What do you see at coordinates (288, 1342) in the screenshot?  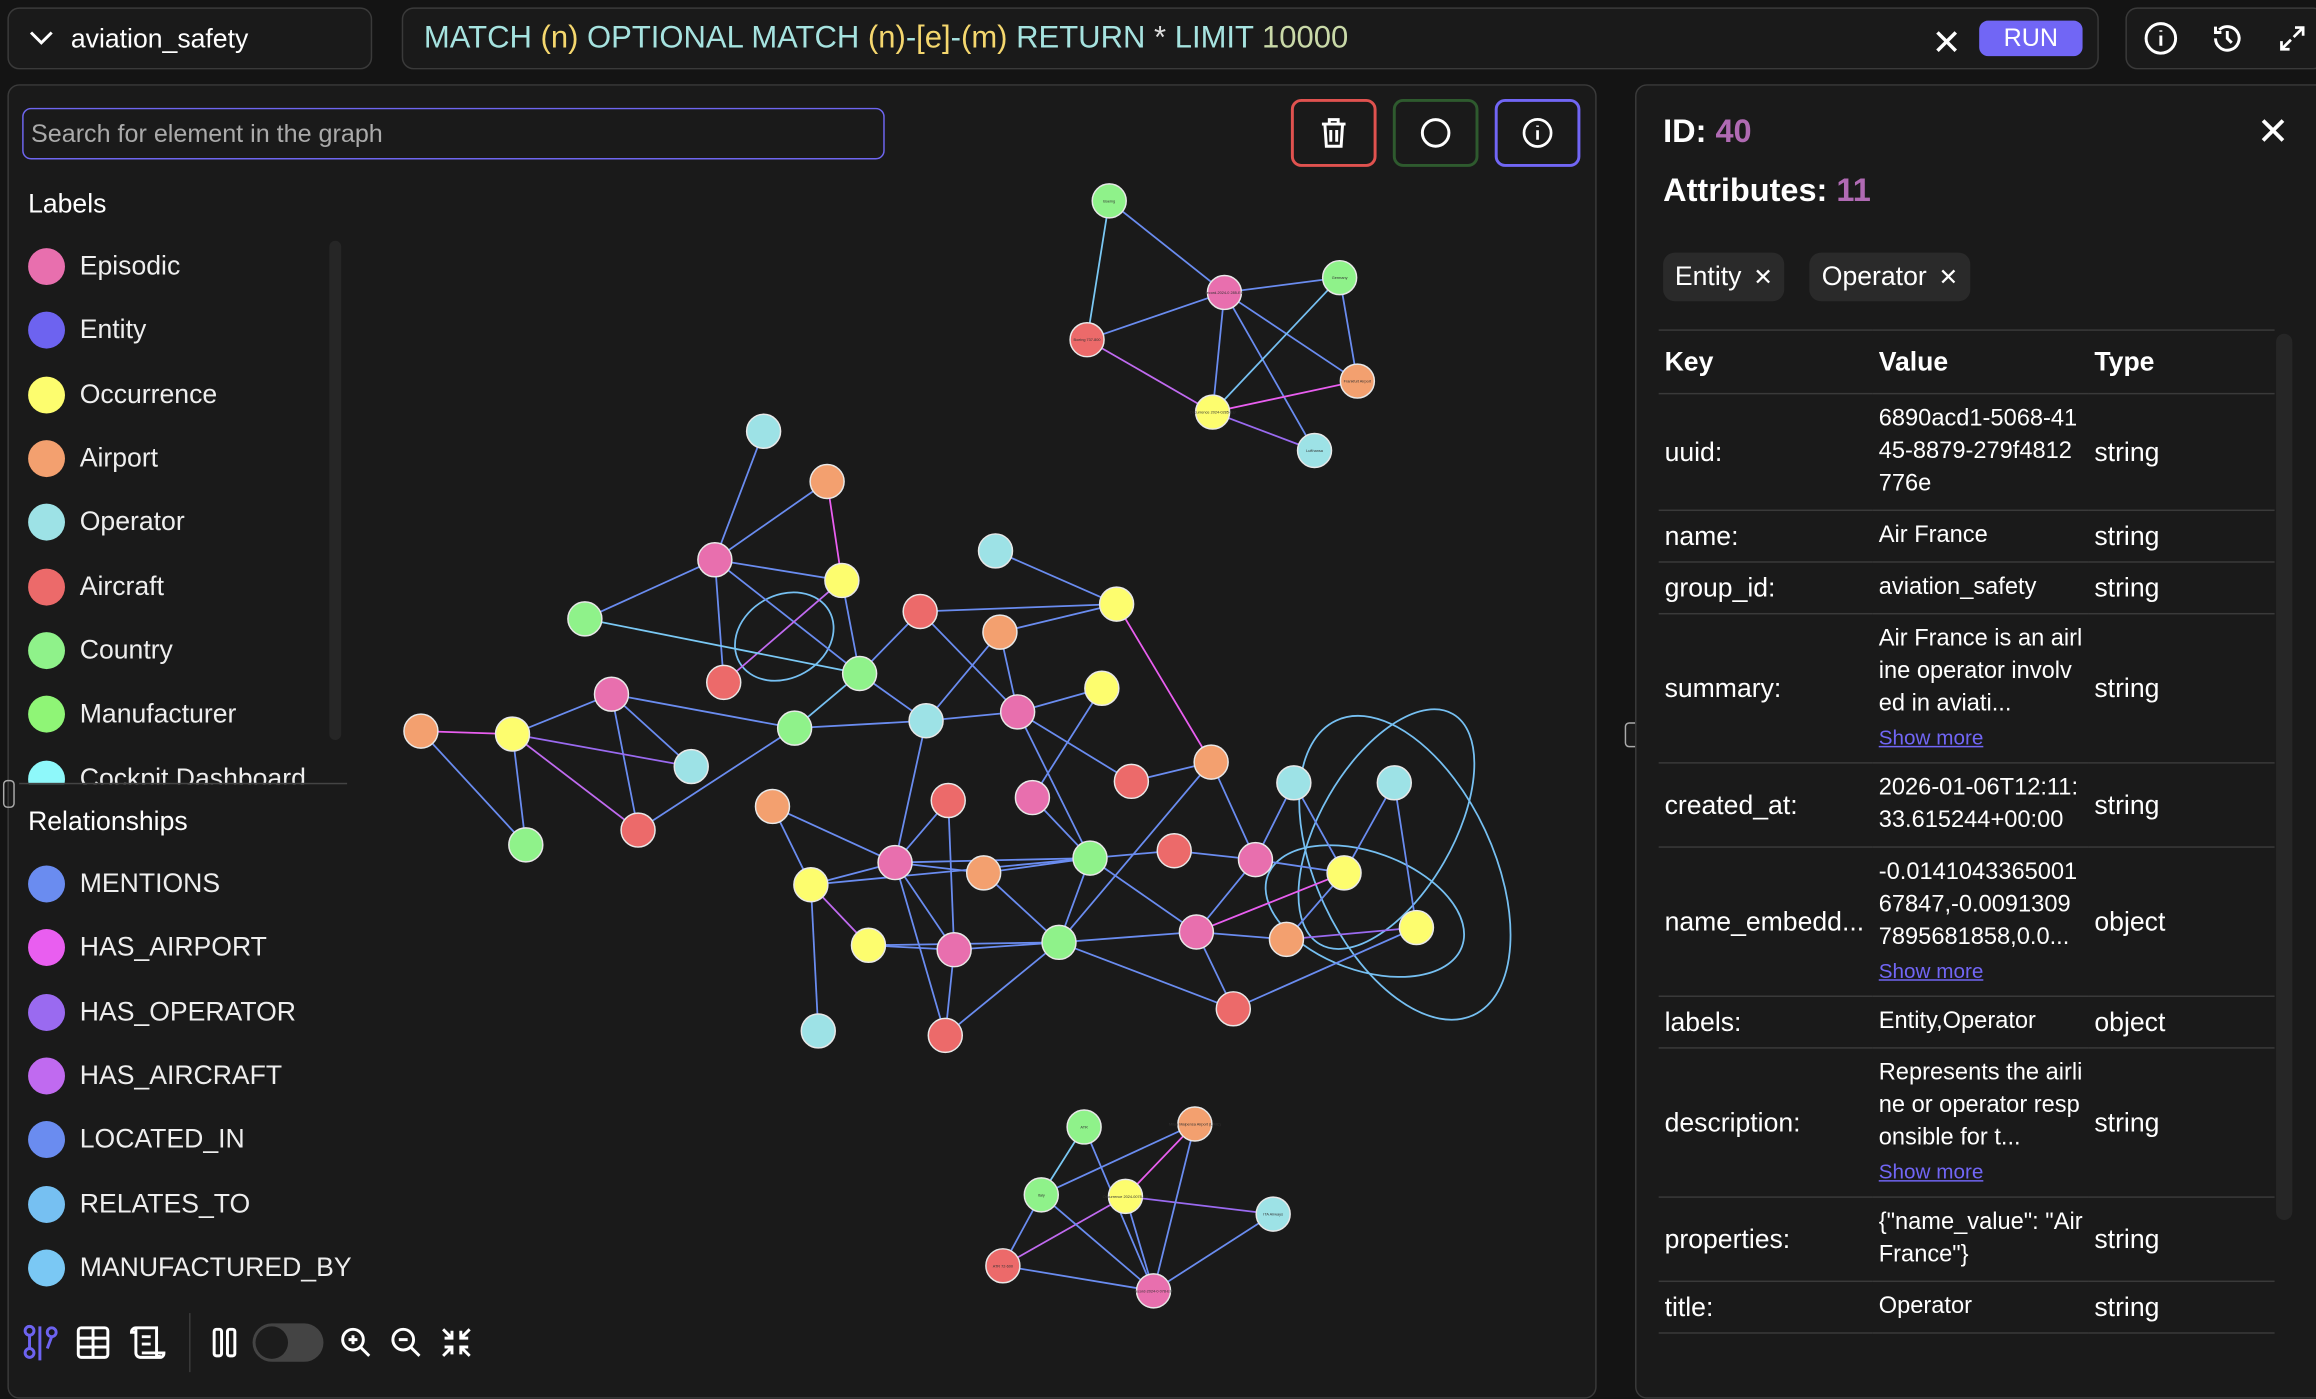 I see `animation-toggle` at bounding box center [288, 1342].